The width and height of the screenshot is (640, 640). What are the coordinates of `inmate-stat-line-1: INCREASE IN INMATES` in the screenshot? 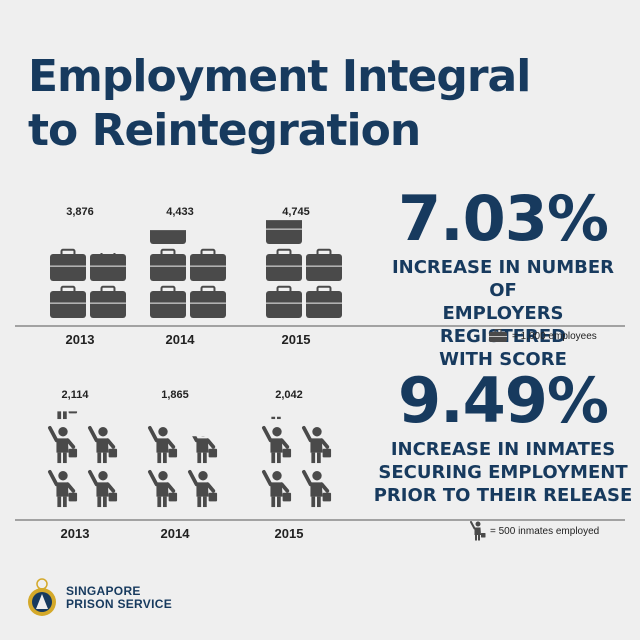 It's located at (503, 449).